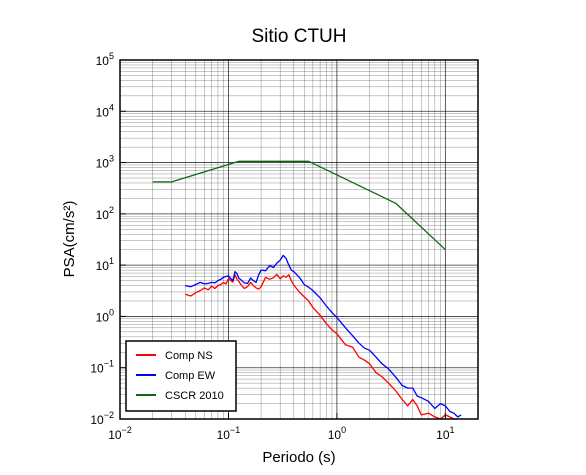 The height and width of the screenshot is (475, 586). I want to click on series-line-cscr-2010, so click(299, 205).